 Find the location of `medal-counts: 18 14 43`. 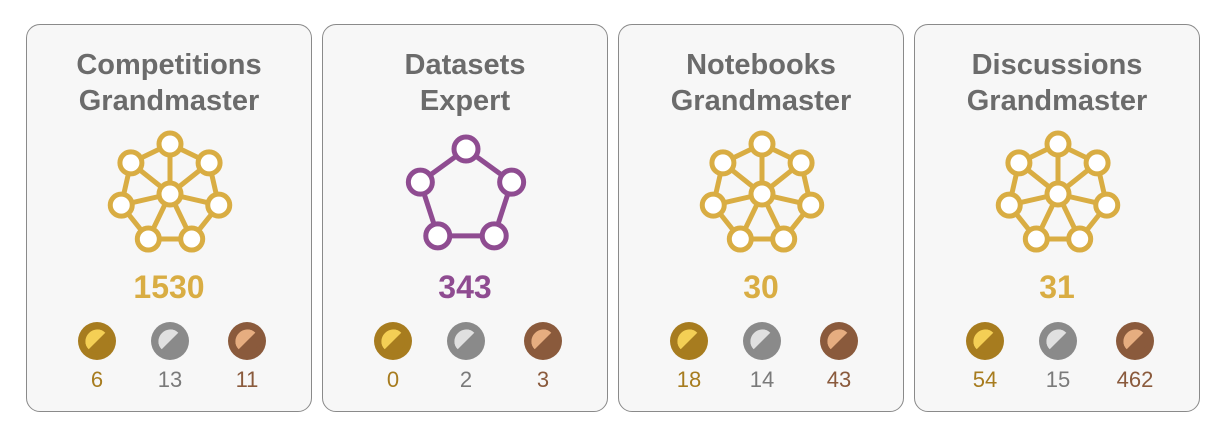

medal-counts: 18 14 43 is located at coordinates (761, 361).